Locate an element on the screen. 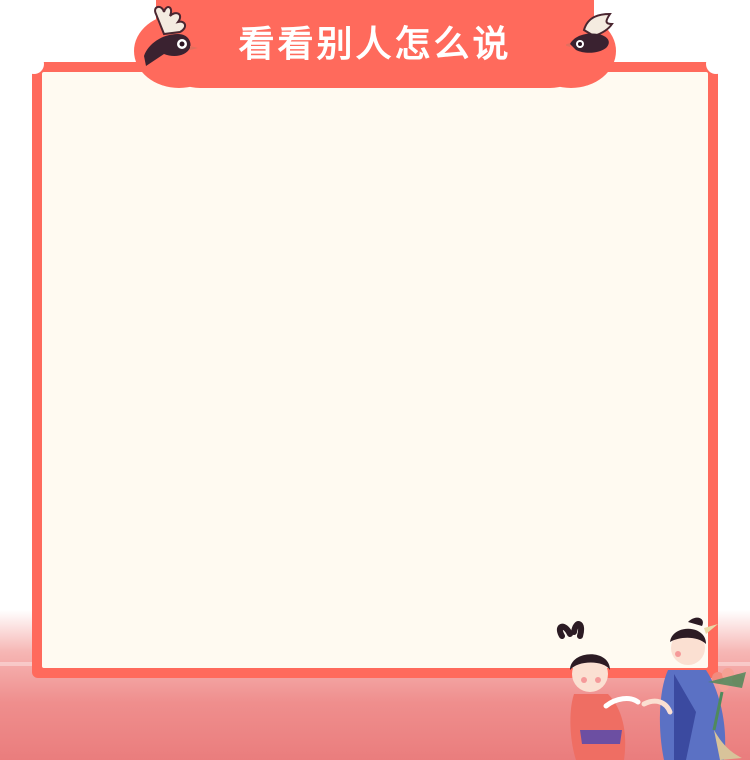 This screenshot has width=750, height=760. girl-figure is located at coordinates (598, 690).